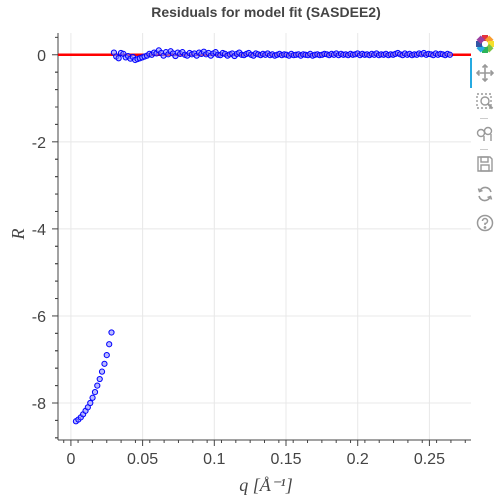 The width and height of the screenshot is (500, 500). Describe the element at coordinates (142, 459) in the screenshot. I see `x-tick-label: 0.05` at that location.